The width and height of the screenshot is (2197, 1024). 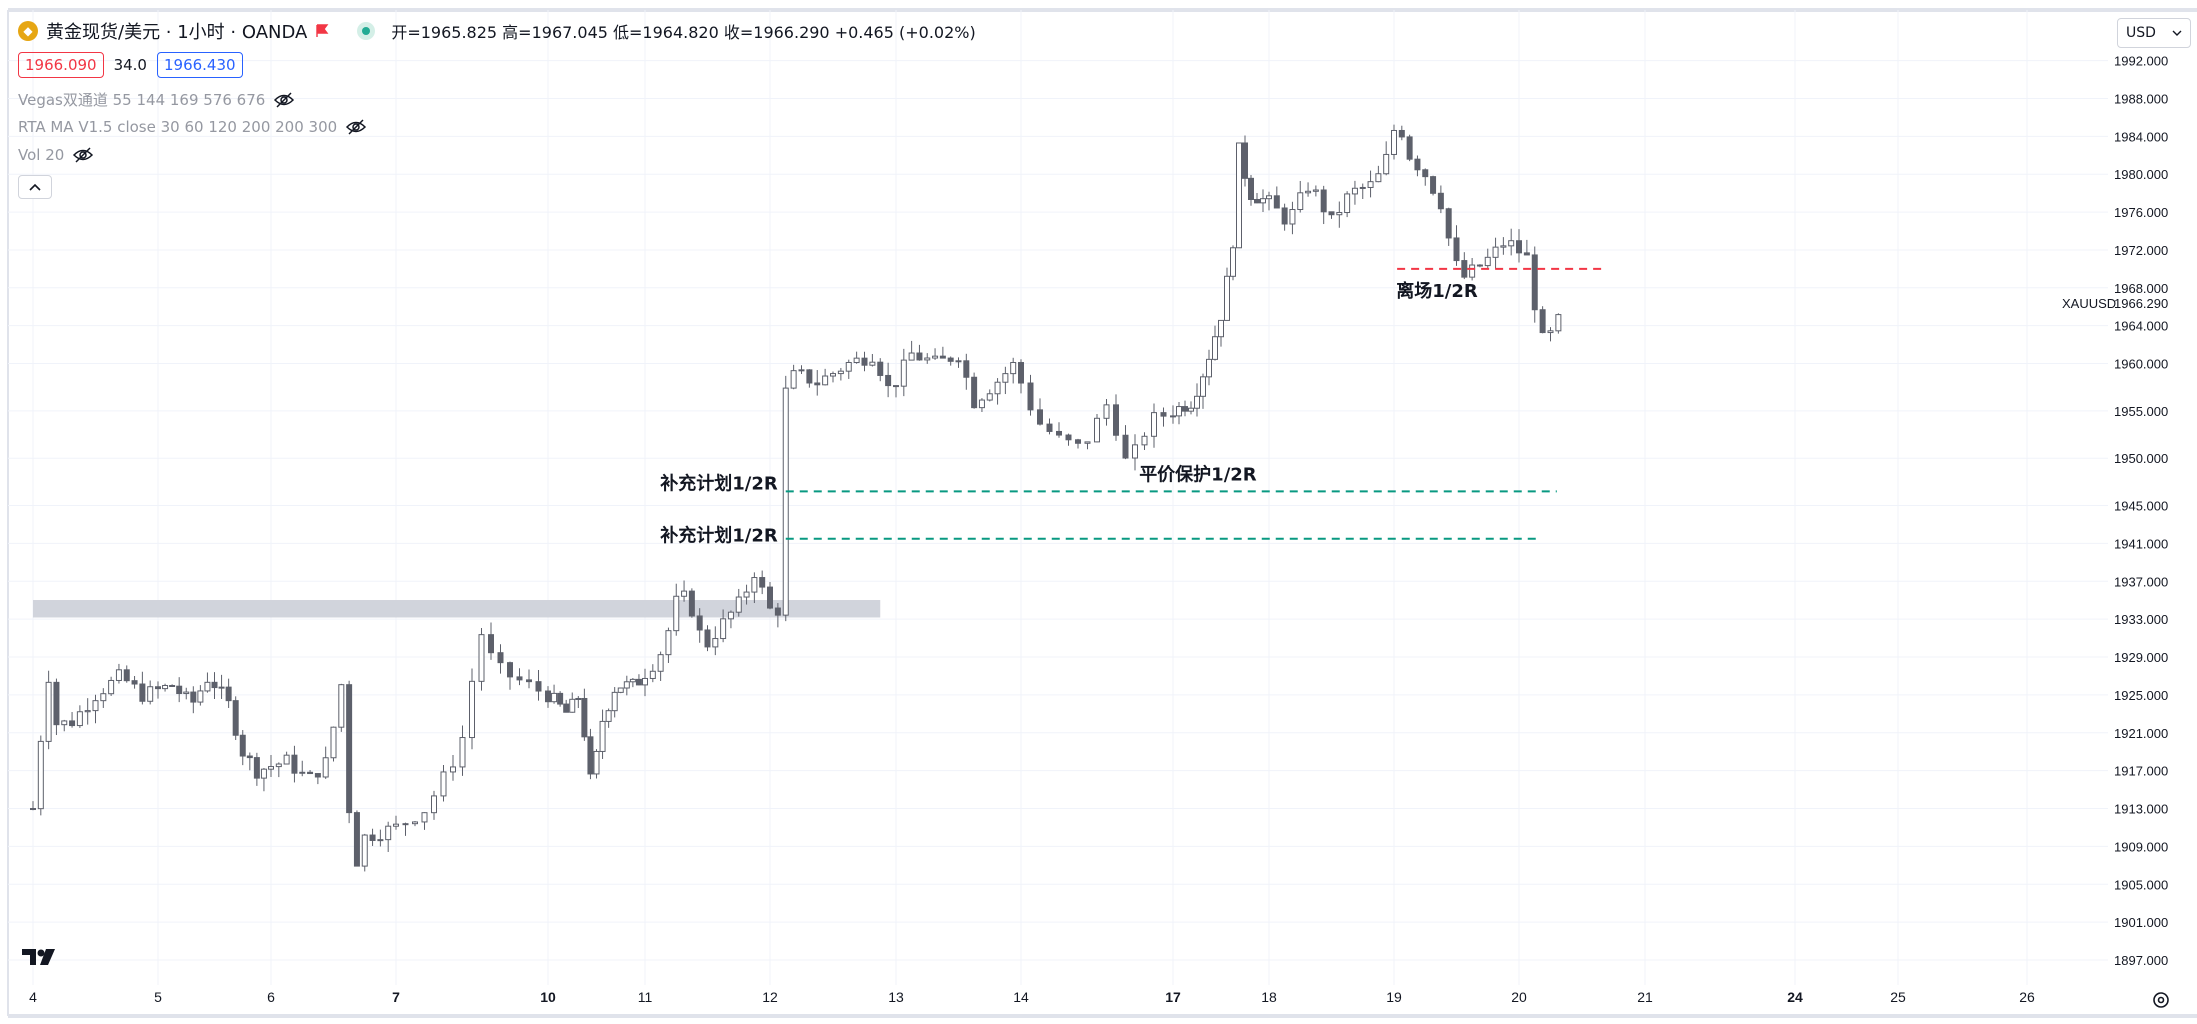 I want to click on annotation-label: 补充计划1/2R, so click(x=718, y=536).